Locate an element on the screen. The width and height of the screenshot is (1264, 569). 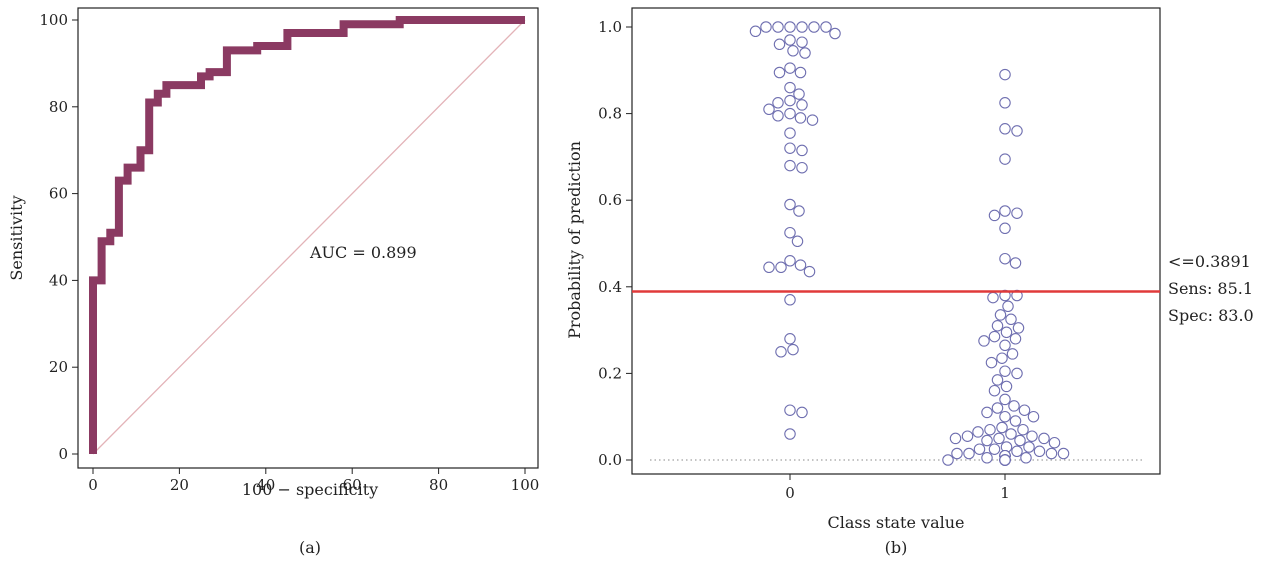
roc-y-tick-label: 100 is located at coordinates (53, 20).